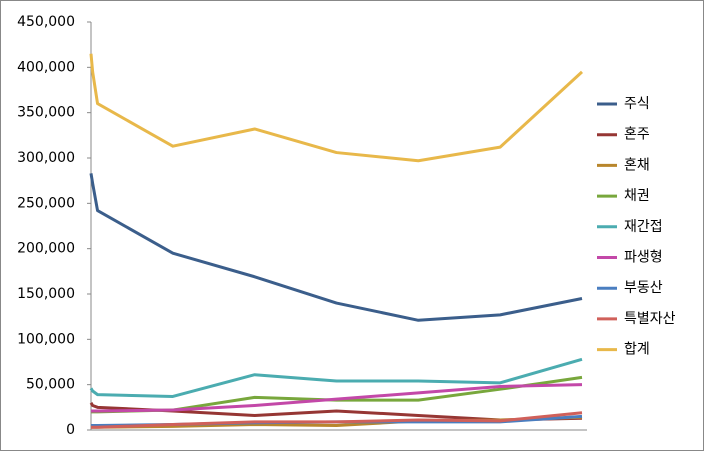 The height and width of the screenshot is (451, 704). I want to click on legend-label: 특별자산, so click(650, 319).